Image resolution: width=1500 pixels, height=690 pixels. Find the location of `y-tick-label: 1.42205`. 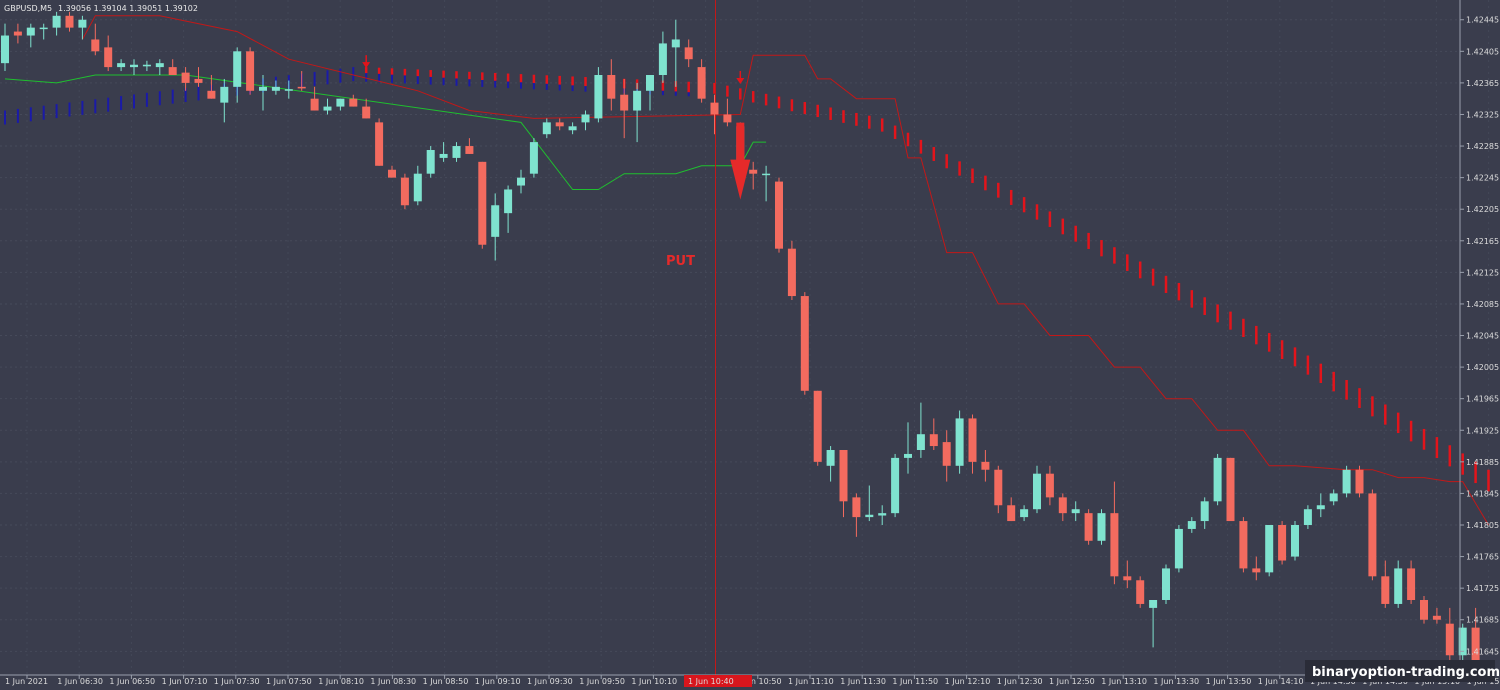

y-tick-label: 1.42205 is located at coordinates (1482, 209).